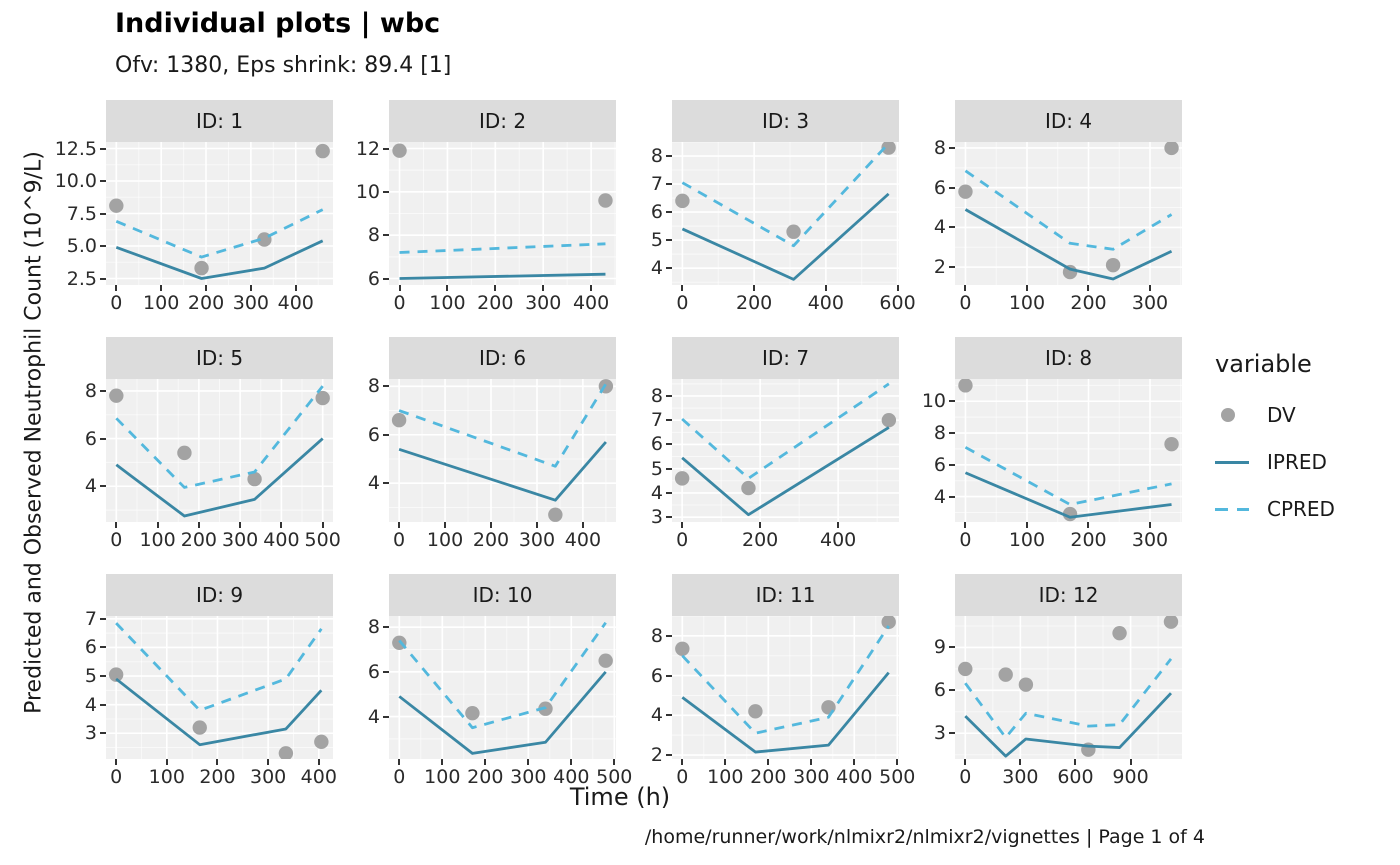  I want to click on facet-strip-label: ID: 4, so click(1068, 121).